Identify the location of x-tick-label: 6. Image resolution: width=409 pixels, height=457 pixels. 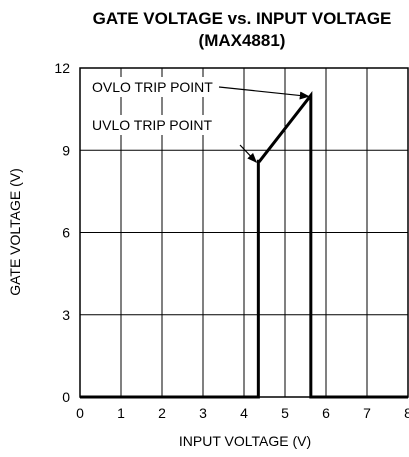
(326, 413).